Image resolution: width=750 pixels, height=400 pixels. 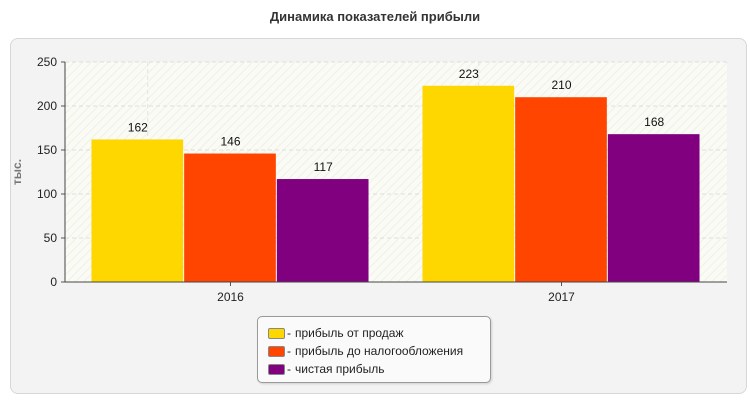 What do you see at coordinates (323, 167) in the screenshot?
I see `data-label: 117` at bounding box center [323, 167].